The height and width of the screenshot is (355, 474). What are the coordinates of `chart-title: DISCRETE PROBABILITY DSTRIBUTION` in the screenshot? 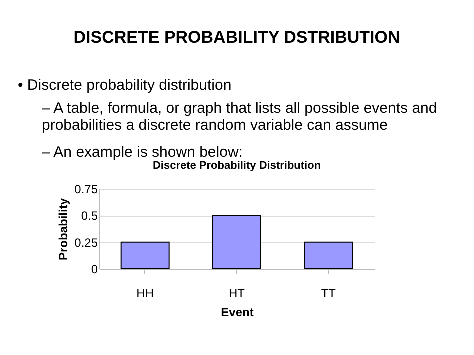 It's located at (237, 37).